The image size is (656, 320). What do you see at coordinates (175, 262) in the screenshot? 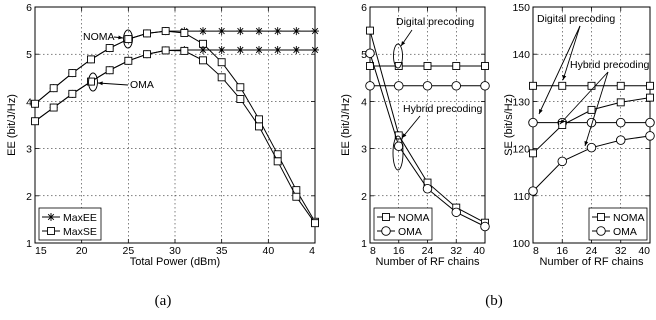
I see `x-axis-label: Total Power (dBm)` at bounding box center [175, 262].